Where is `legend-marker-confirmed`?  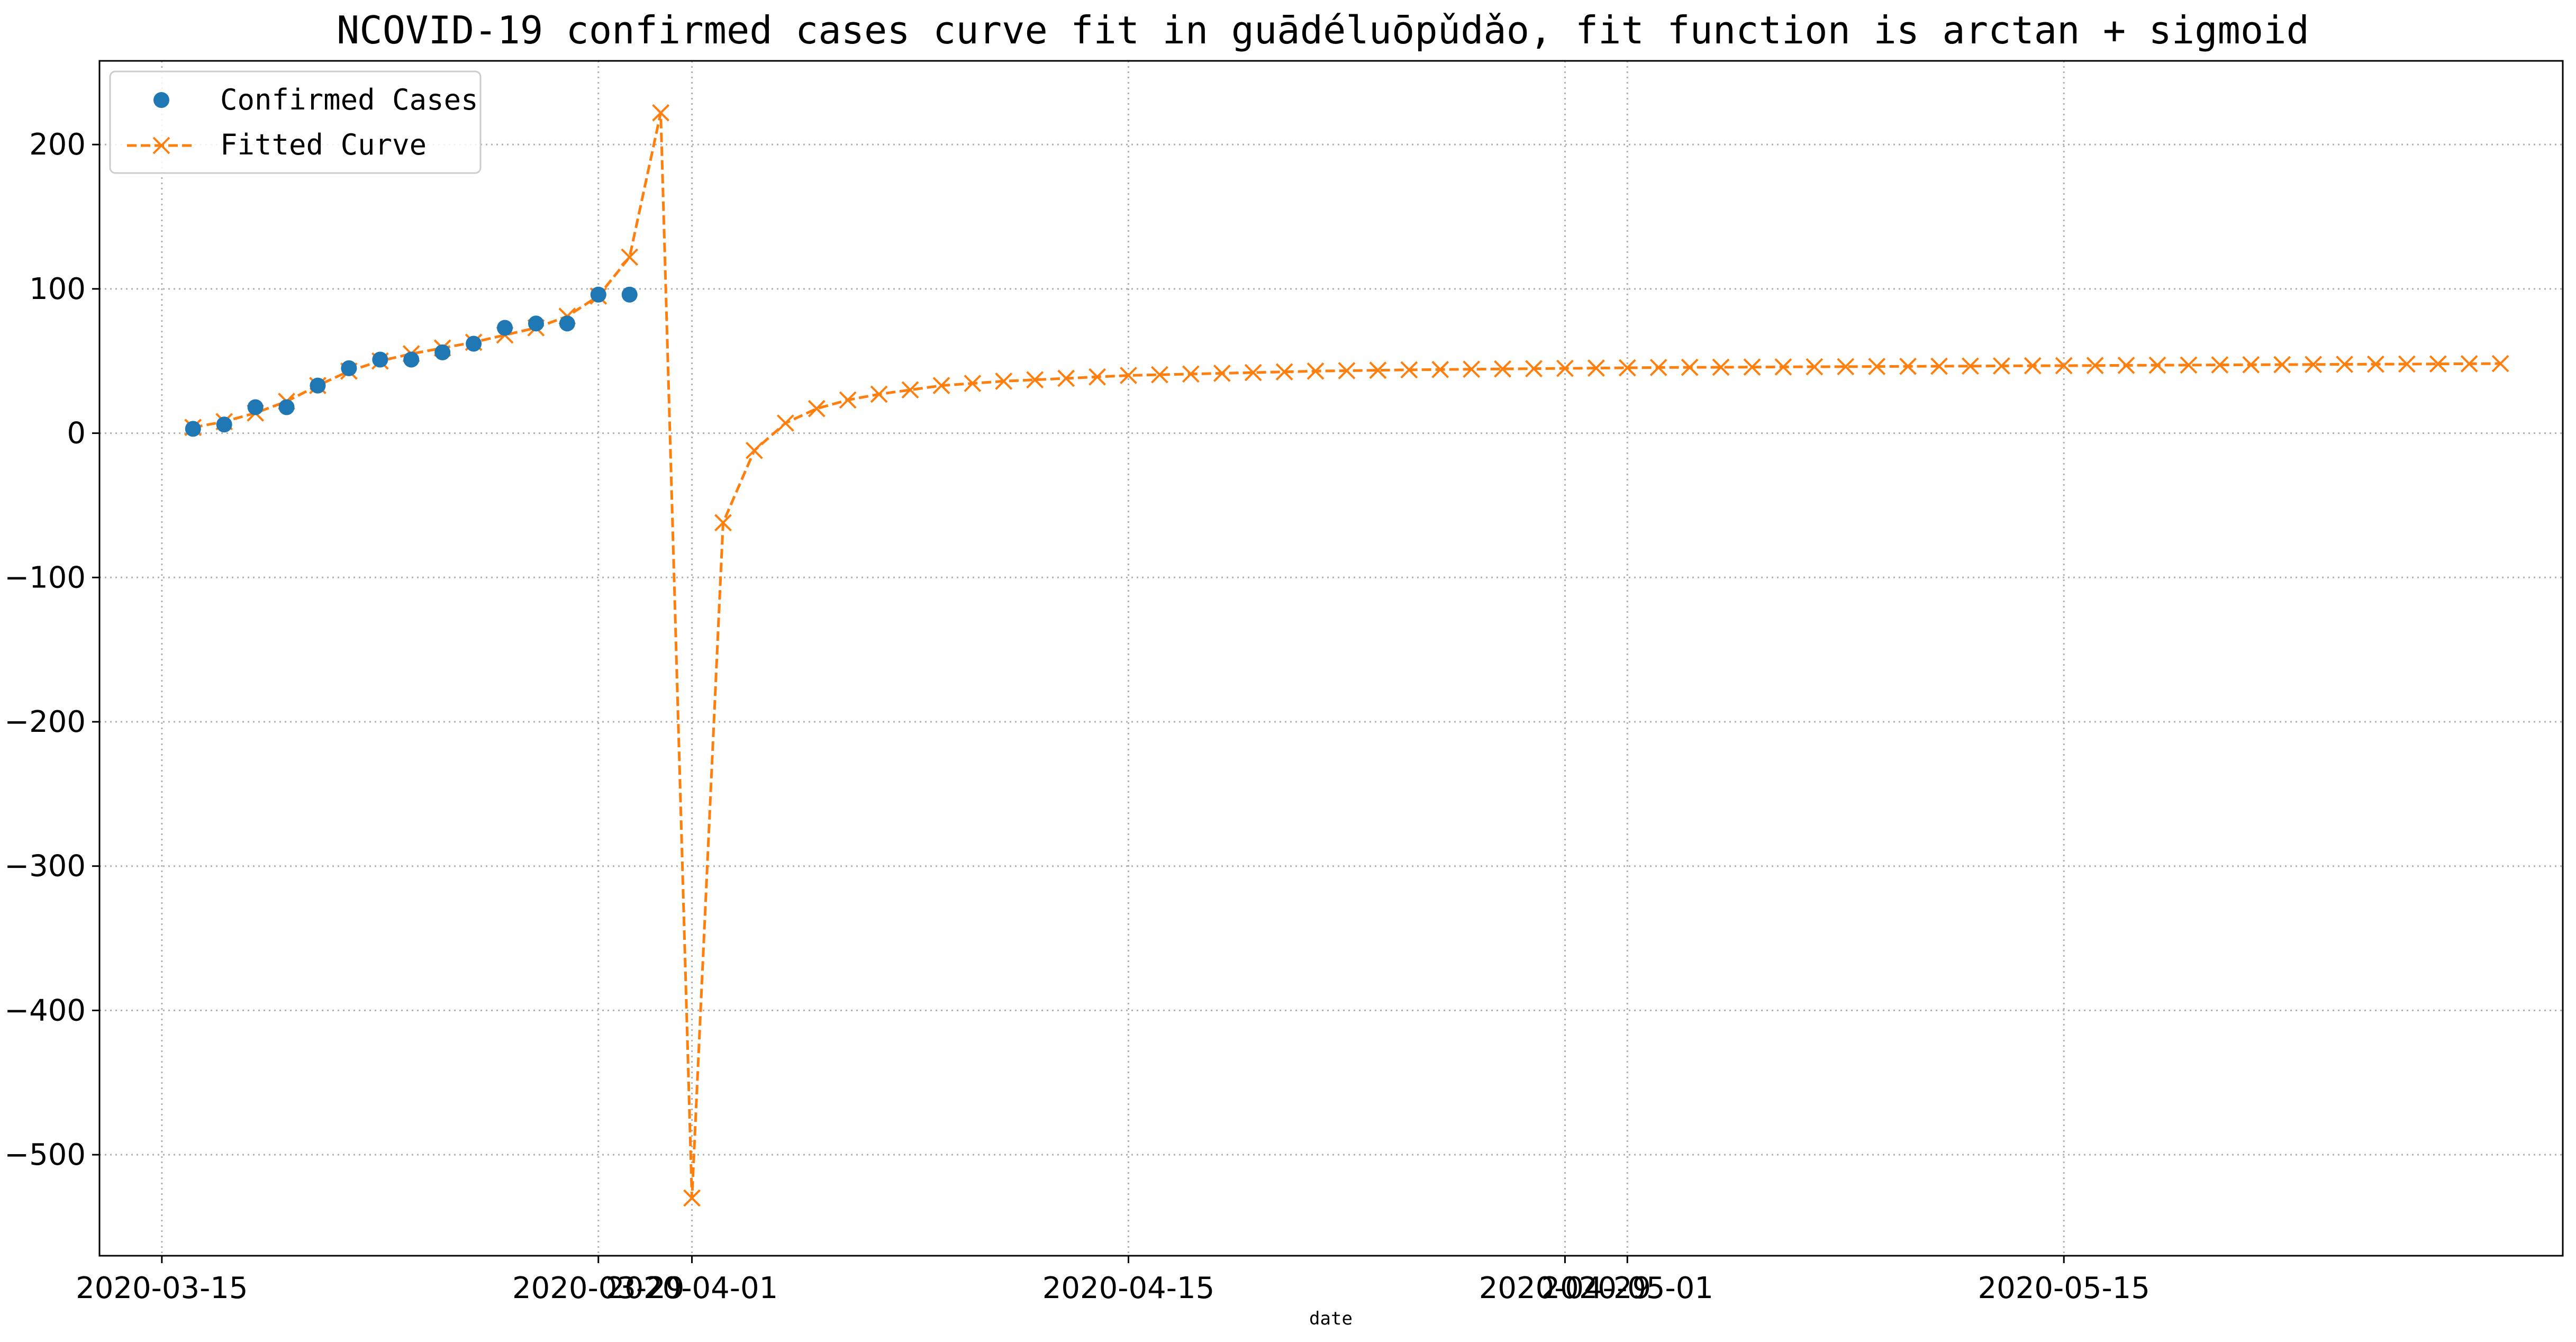 legend-marker-confirmed is located at coordinates (161, 100).